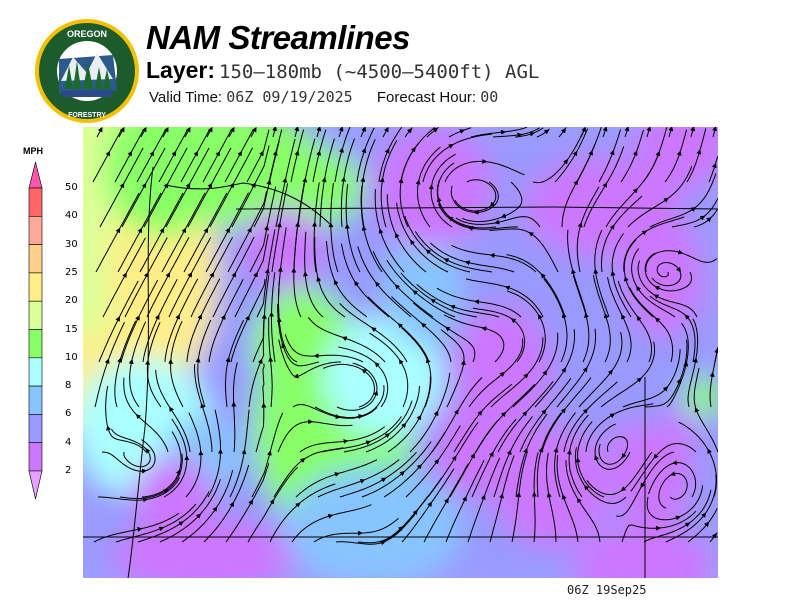  I want to click on page-title: NAM Streamlines, so click(278, 37).